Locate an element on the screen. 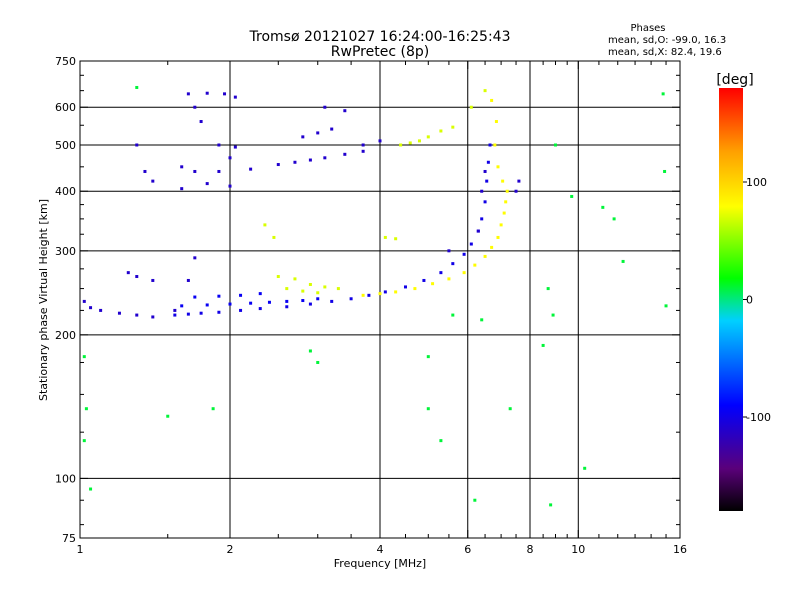  y-tick-label: 100 is located at coordinates (65, 478).